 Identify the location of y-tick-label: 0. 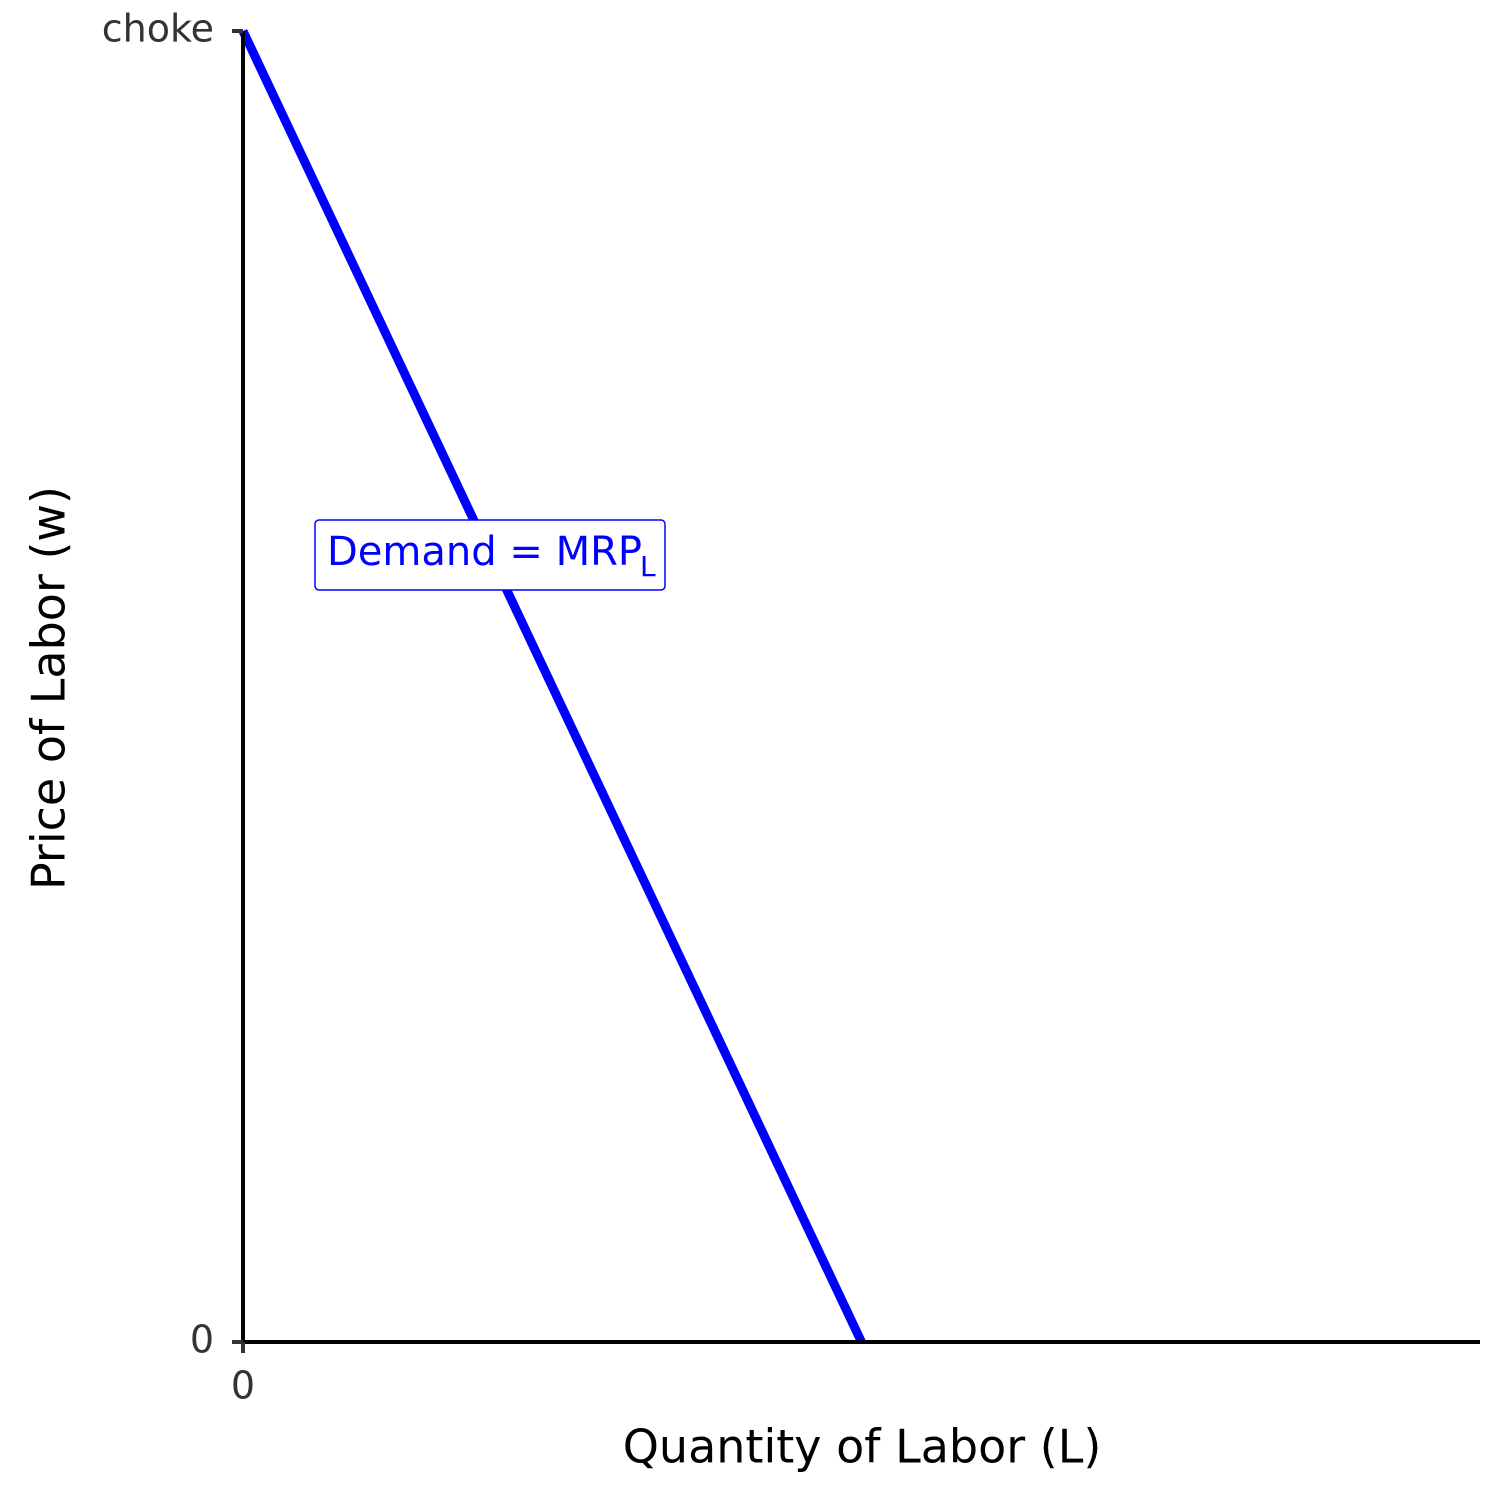
(202, 1340).